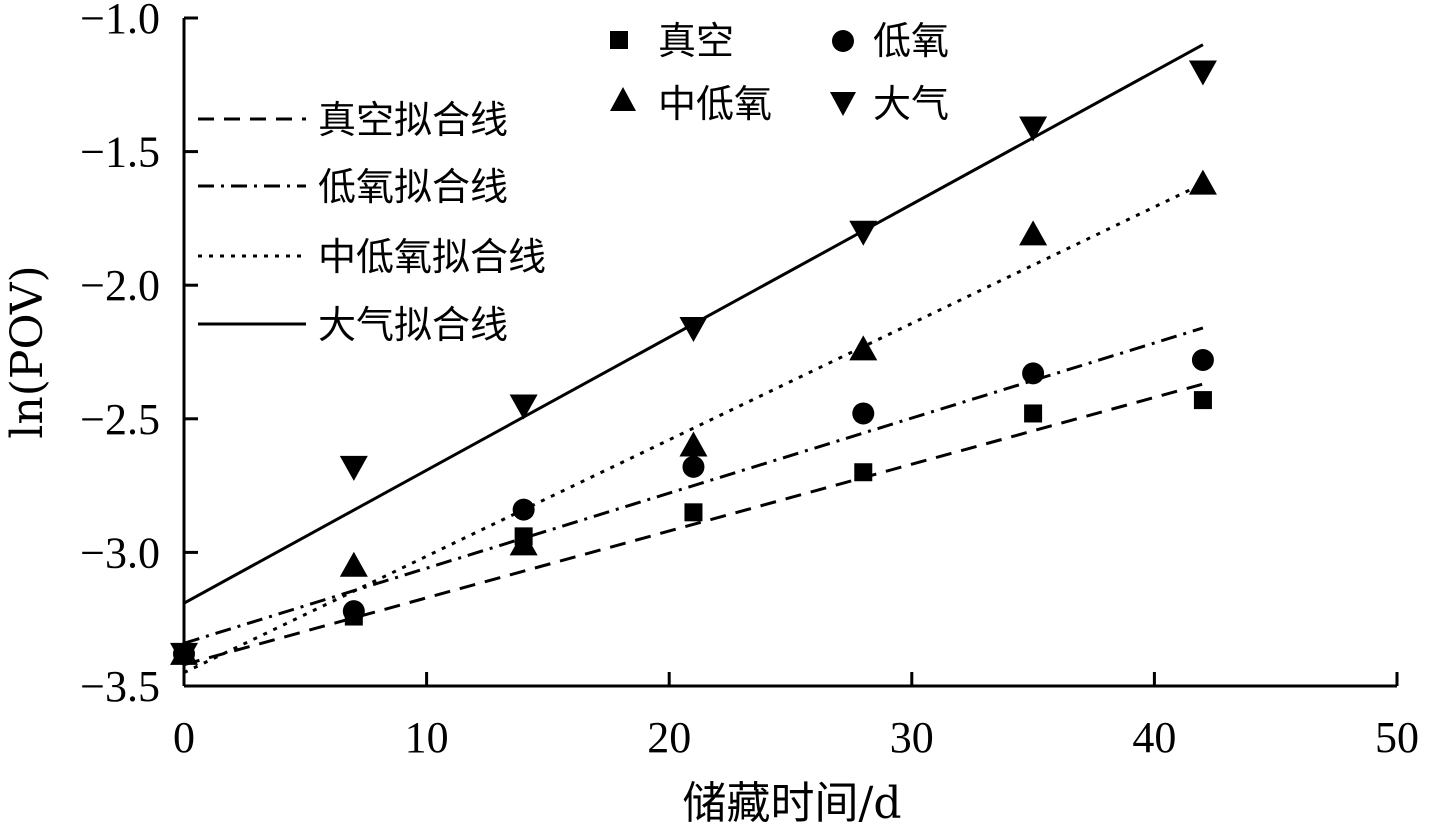 The image size is (1429, 830). Describe the element at coordinates (120, 419) in the screenshot. I see `y-tick-label: −2.5` at that location.